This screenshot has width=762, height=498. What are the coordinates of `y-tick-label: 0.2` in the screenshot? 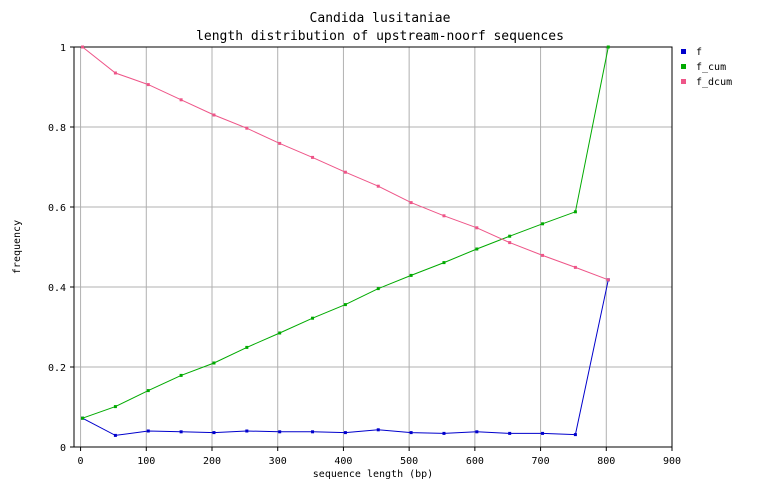 It's located at (57, 368).